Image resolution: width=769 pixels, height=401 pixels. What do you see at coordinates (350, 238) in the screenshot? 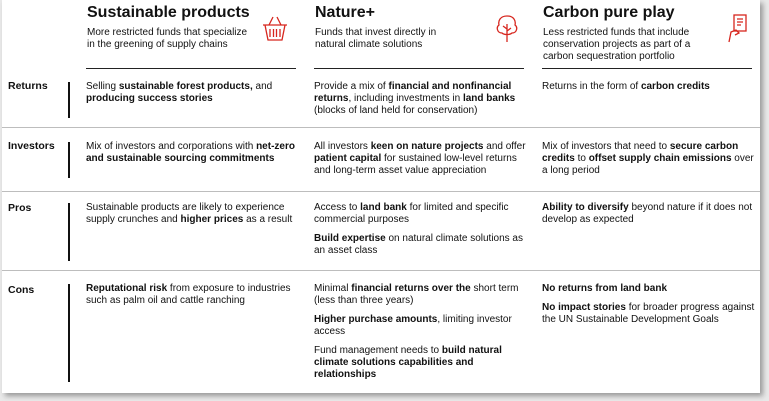
I see `bold-text: Build expertise` at bounding box center [350, 238].